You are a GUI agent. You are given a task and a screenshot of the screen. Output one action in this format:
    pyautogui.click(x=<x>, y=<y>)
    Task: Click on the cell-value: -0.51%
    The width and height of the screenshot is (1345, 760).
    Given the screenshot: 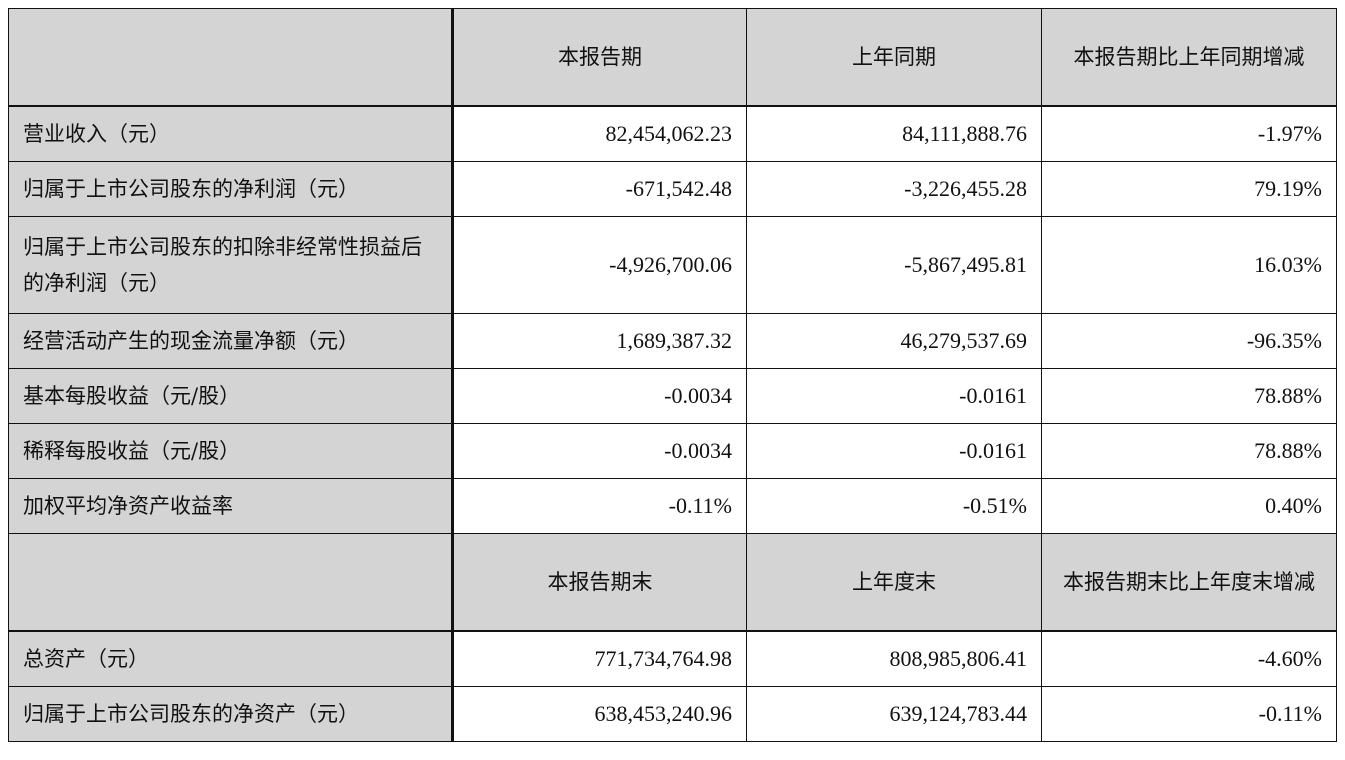 What is the action you would take?
    pyautogui.click(x=894, y=506)
    